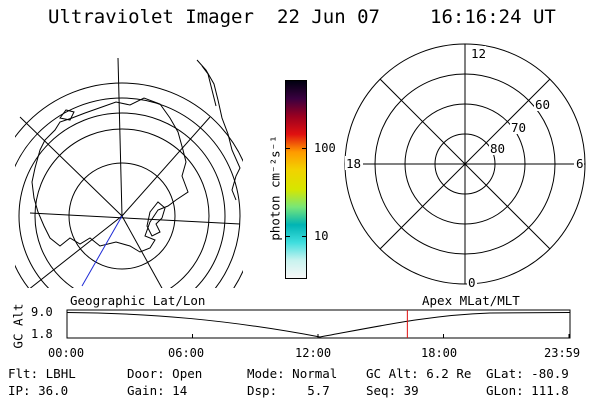  What do you see at coordinates (146, 373) in the screenshot?
I see `info-door-label: Door:` at bounding box center [146, 373].